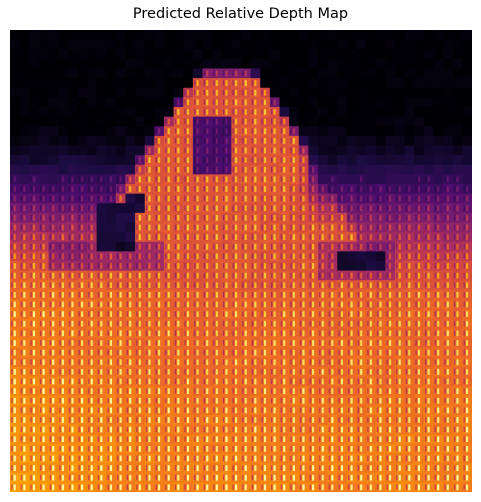  Describe the element at coordinates (240, 14) in the screenshot. I see `figure-title: Predicted Relative Depth Map` at that location.